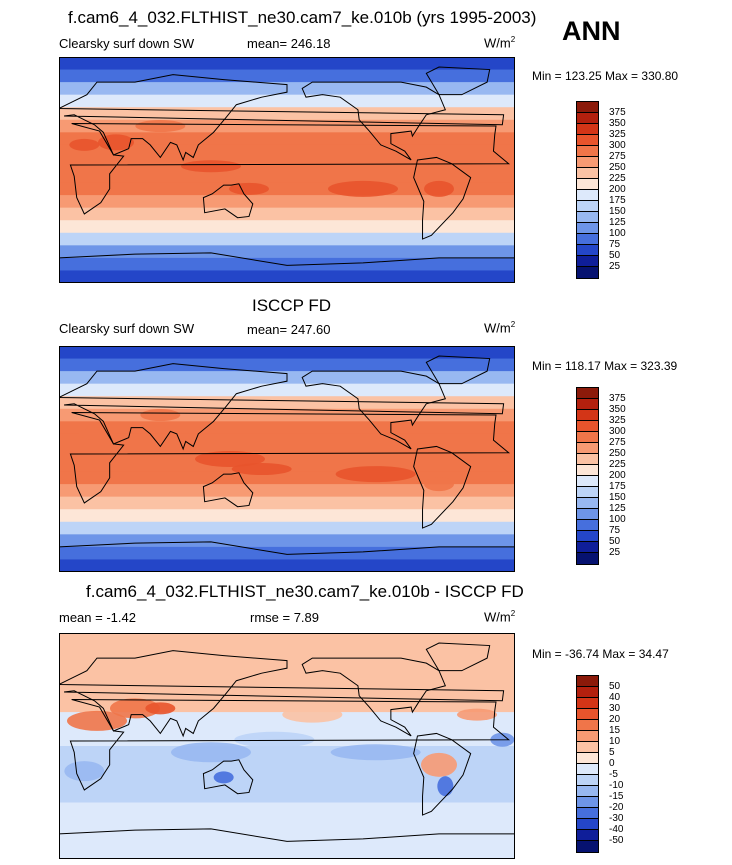 The height and width of the screenshot is (865, 732). What do you see at coordinates (600, 654) in the screenshot?
I see `panel3-minmax: Min = -36.74 Max = 34.47` at bounding box center [600, 654].